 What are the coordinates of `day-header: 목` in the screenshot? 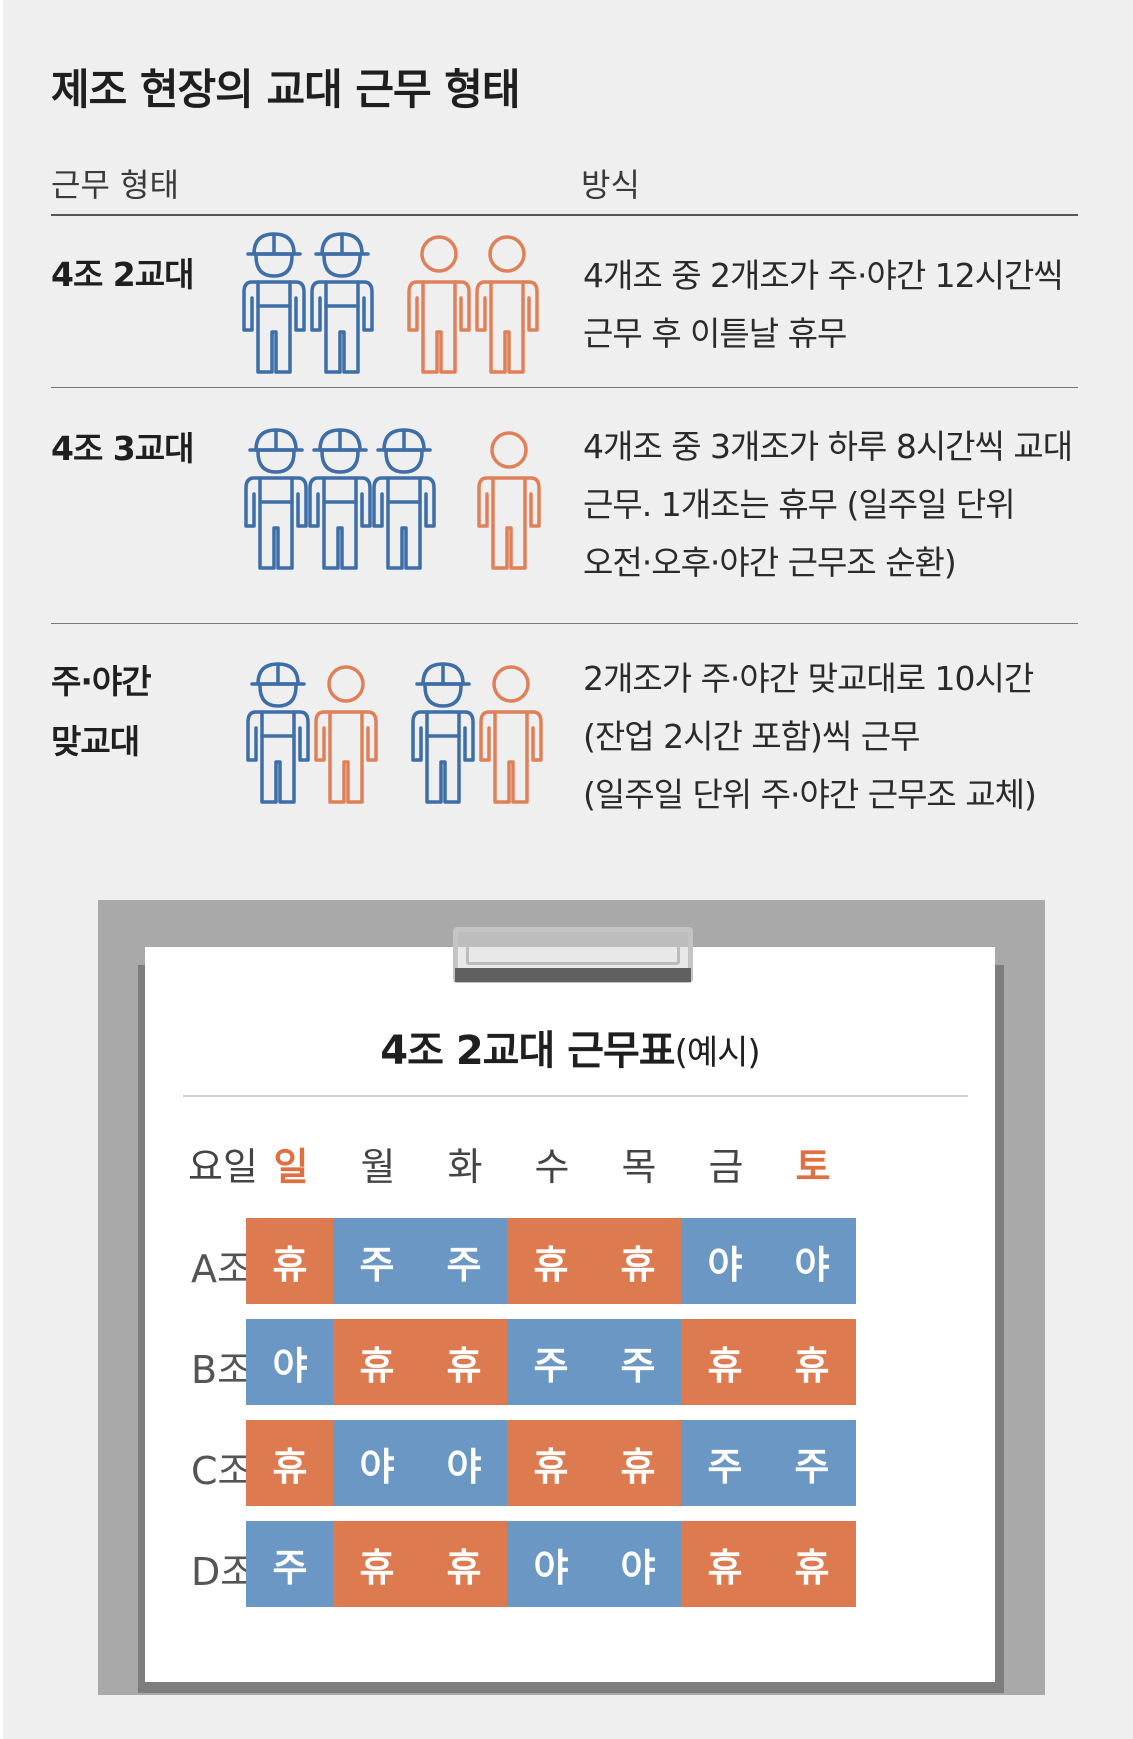 It's located at (639, 1167).